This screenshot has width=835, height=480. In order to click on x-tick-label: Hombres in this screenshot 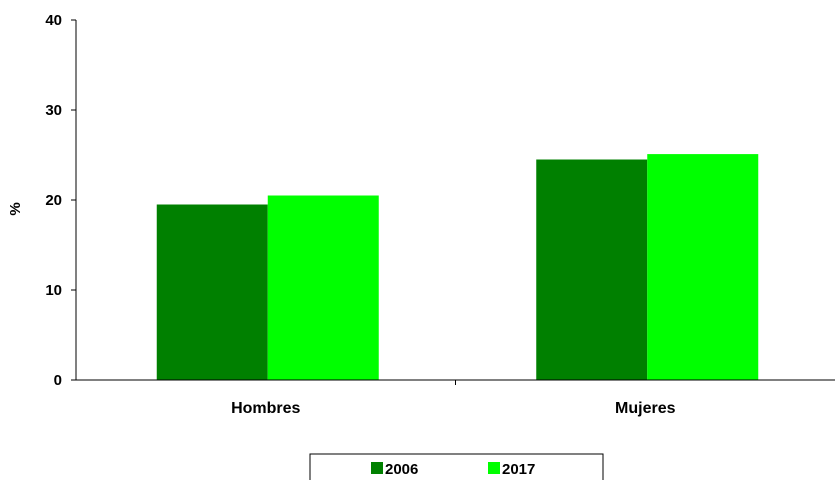, I will do `click(265, 408)`.